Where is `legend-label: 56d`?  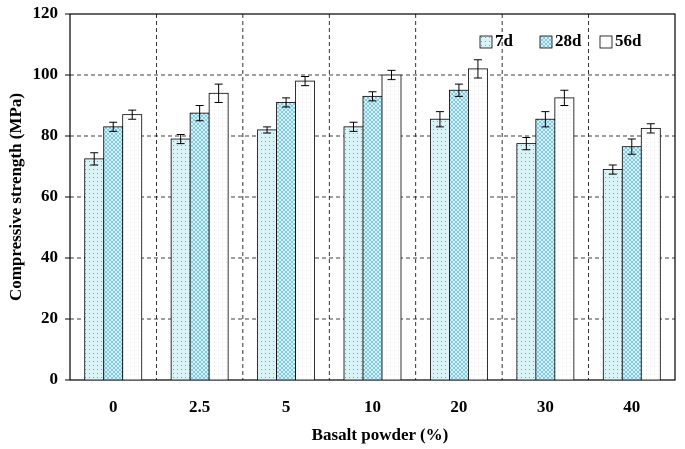 legend-label: 56d is located at coordinates (628, 40).